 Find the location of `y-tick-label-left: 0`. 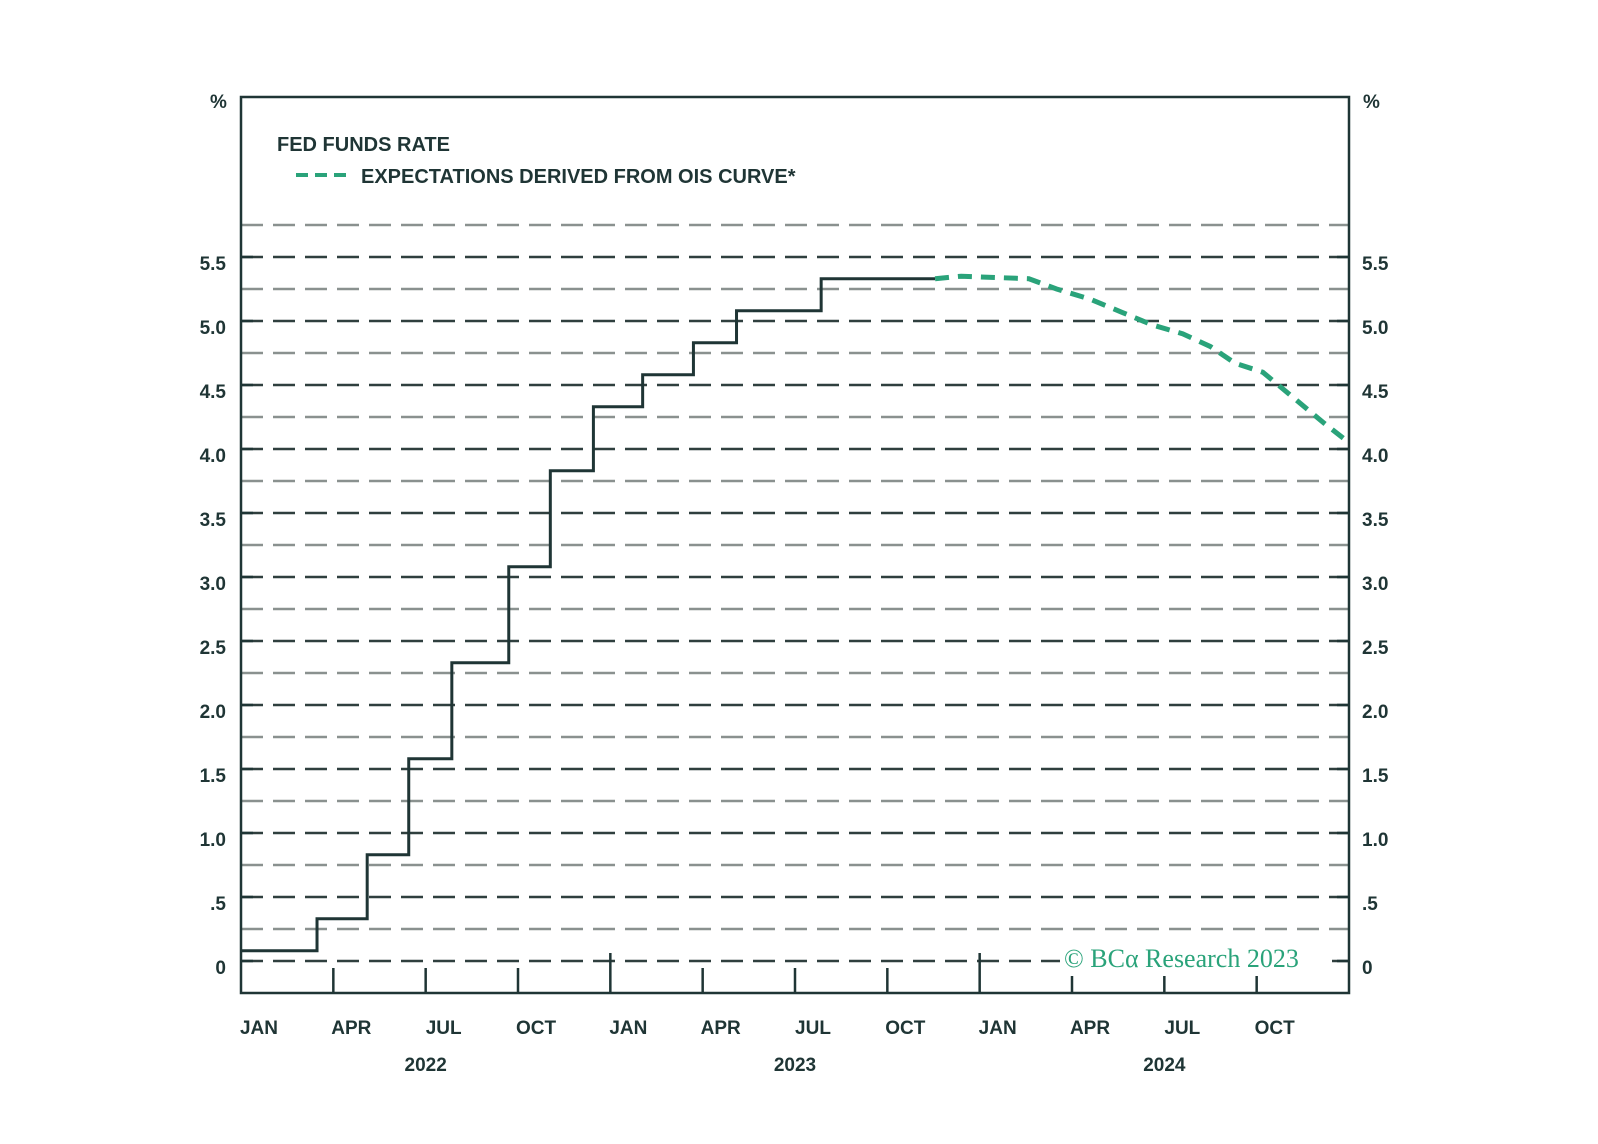

y-tick-label-left: 0 is located at coordinates (220, 968).